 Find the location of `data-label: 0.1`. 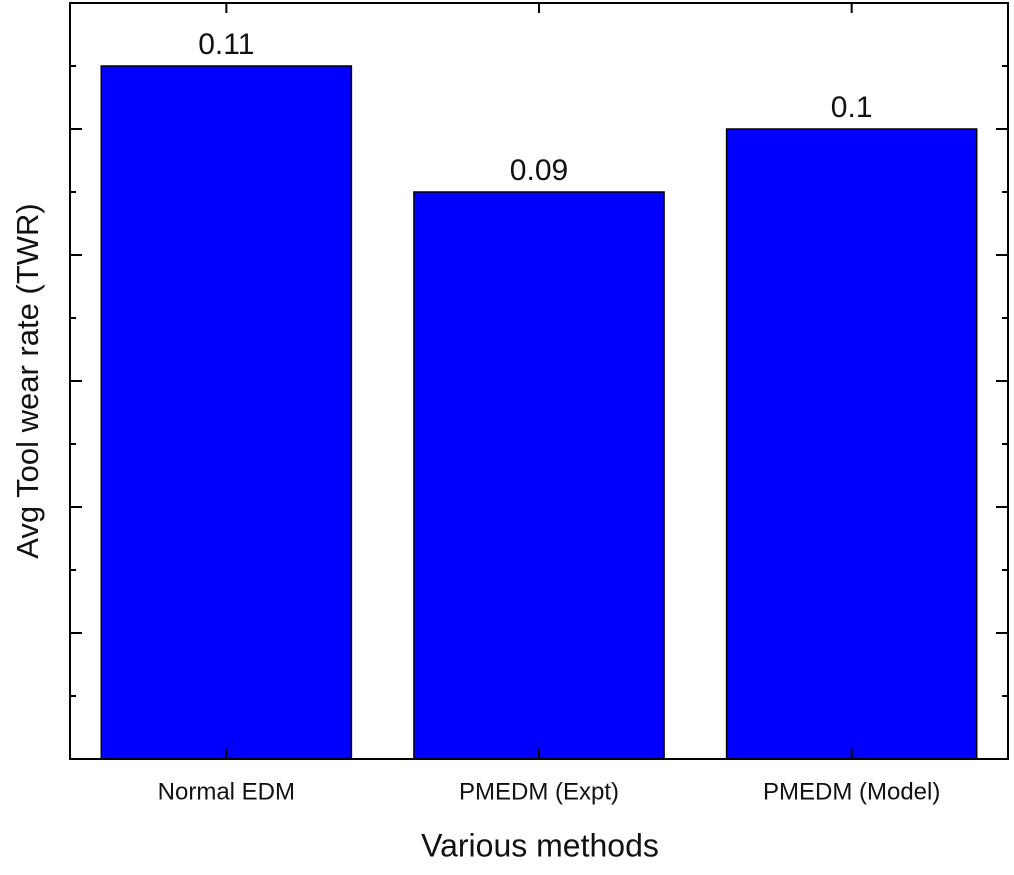

data-label: 0.1 is located at coordinates (852, 107).